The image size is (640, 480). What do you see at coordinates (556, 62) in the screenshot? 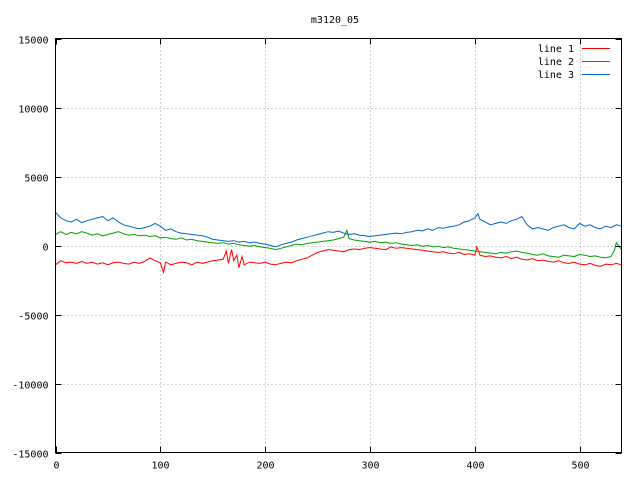
I see `legend-label: line 2` at bounding box center [556, 62].